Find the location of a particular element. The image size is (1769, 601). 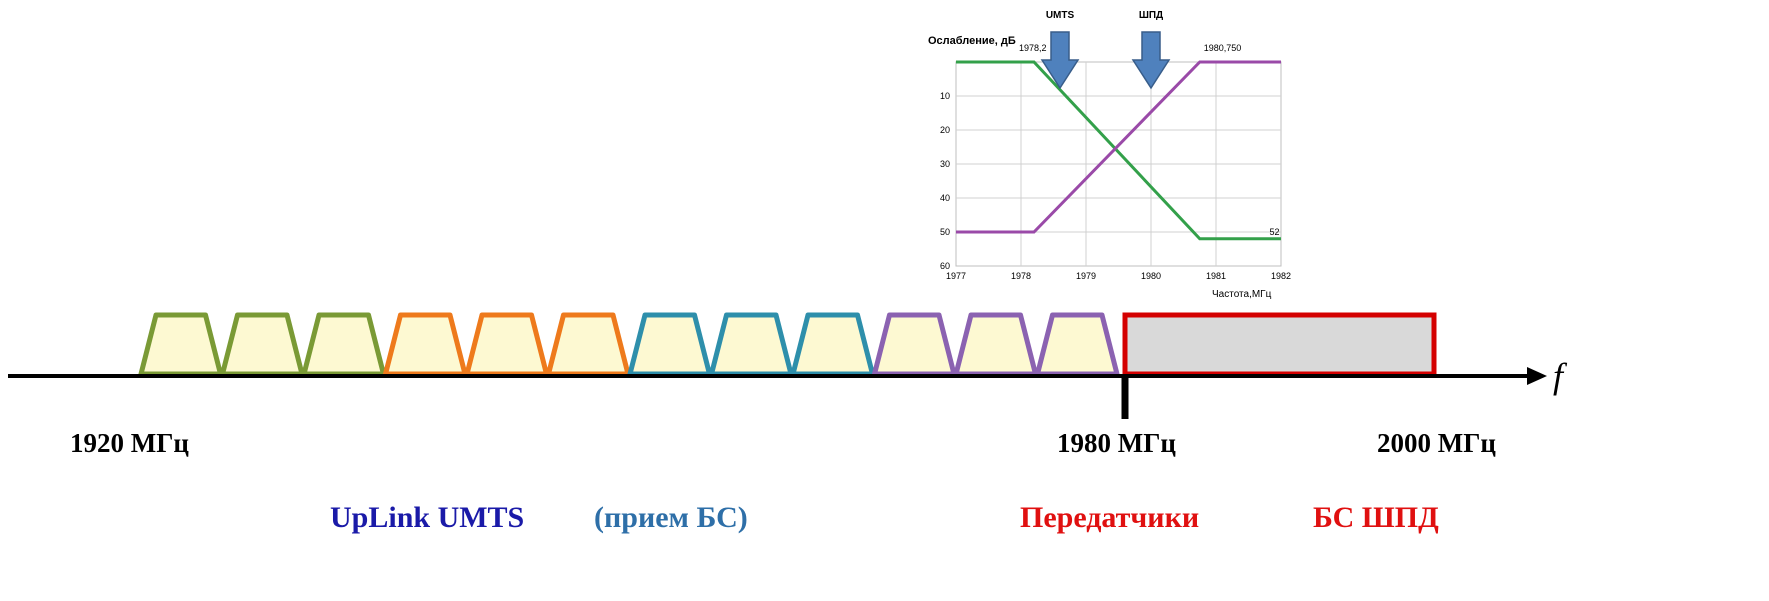

chart-arrow-label-1: UMTS is located at coordinates (1060, 15).